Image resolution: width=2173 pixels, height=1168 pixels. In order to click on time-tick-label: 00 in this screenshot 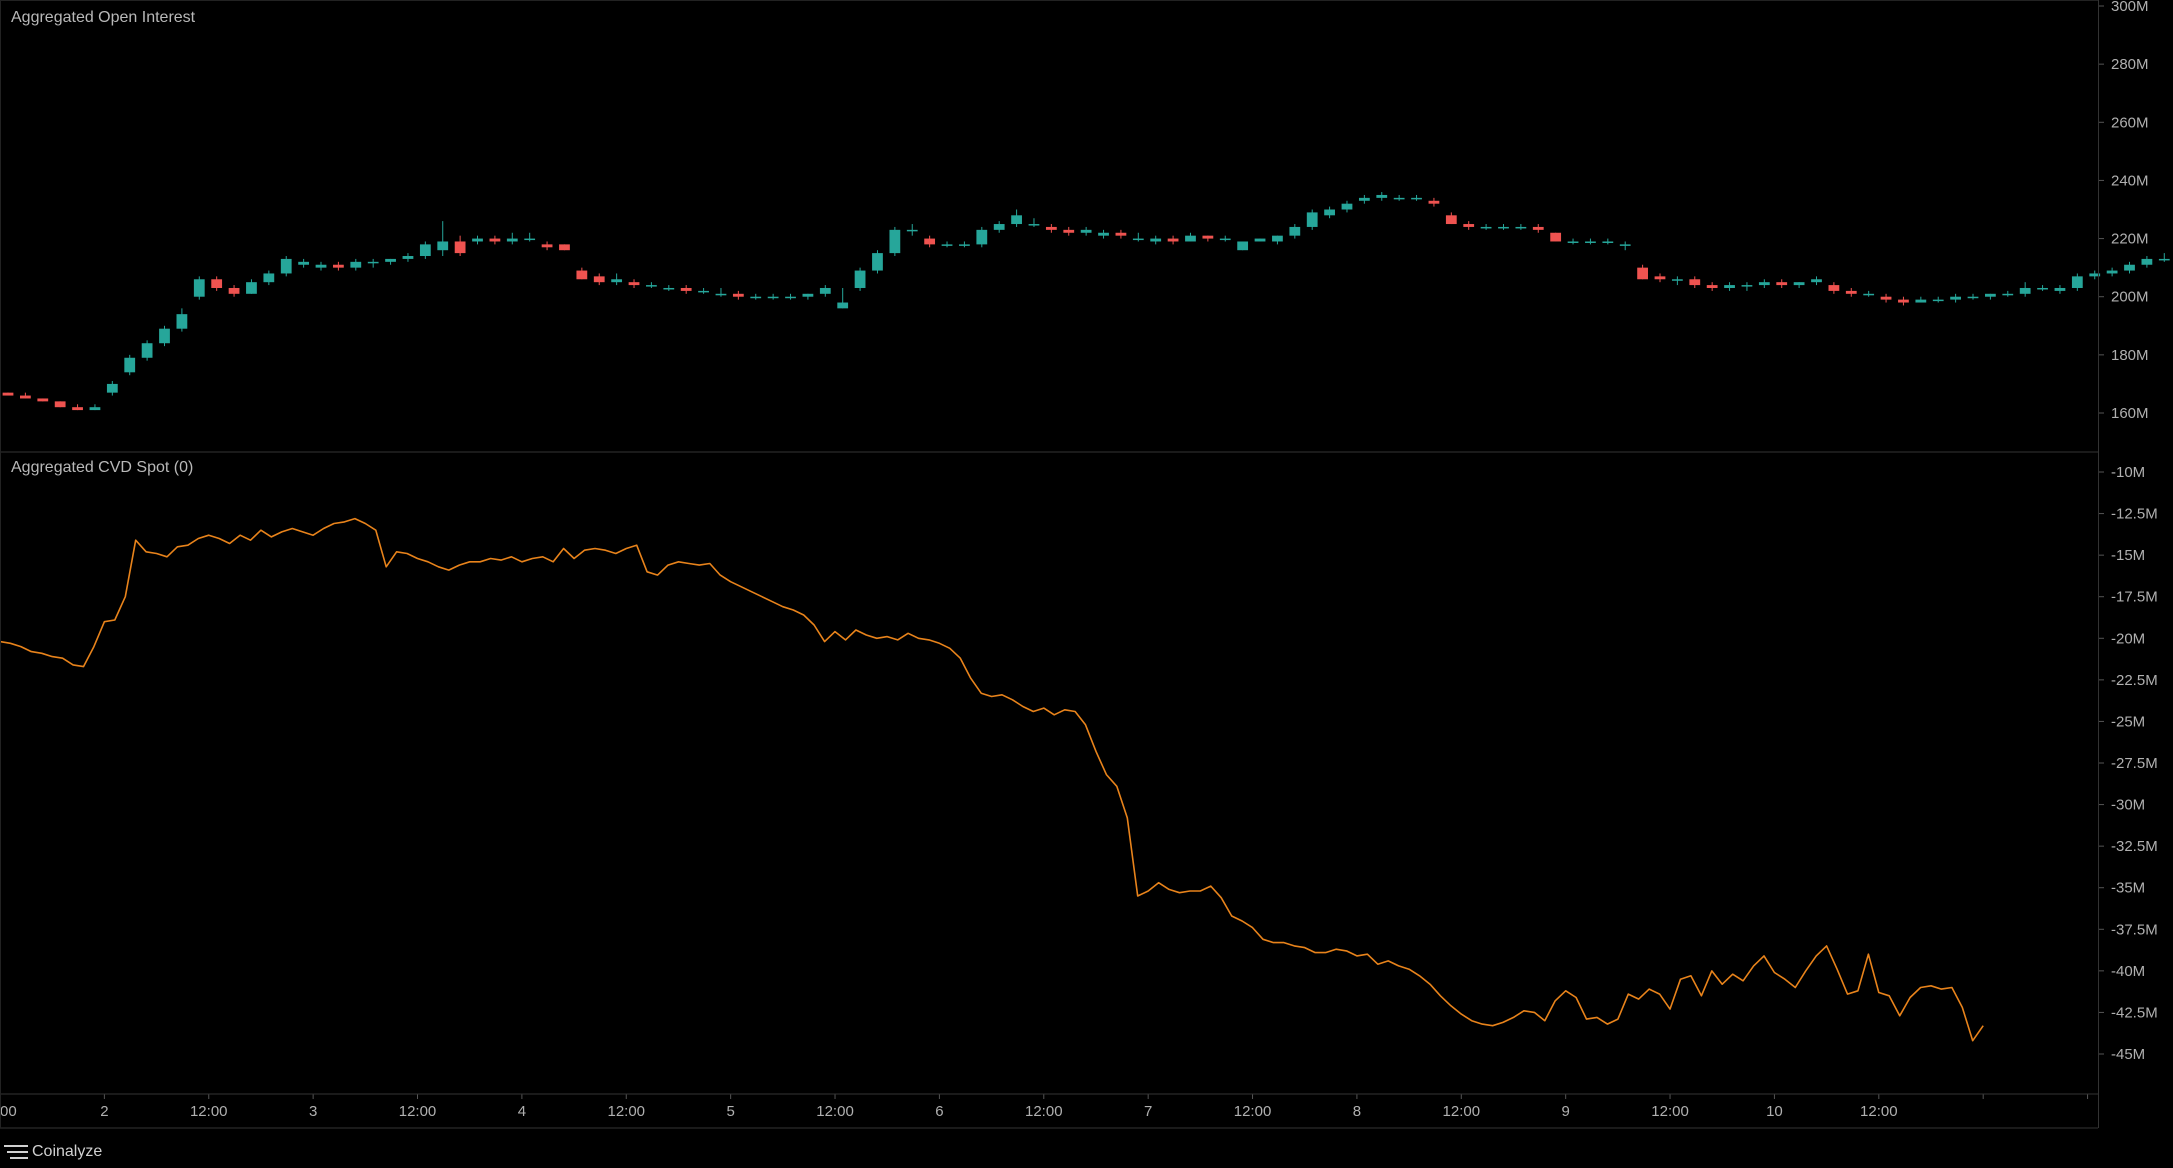, I will do `click(8, 1111)`.